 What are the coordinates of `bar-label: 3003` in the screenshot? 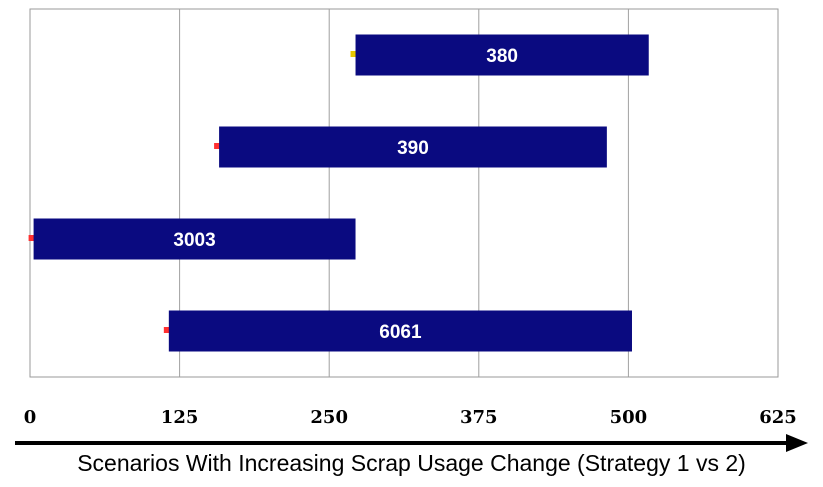 It's located at (194, 240).